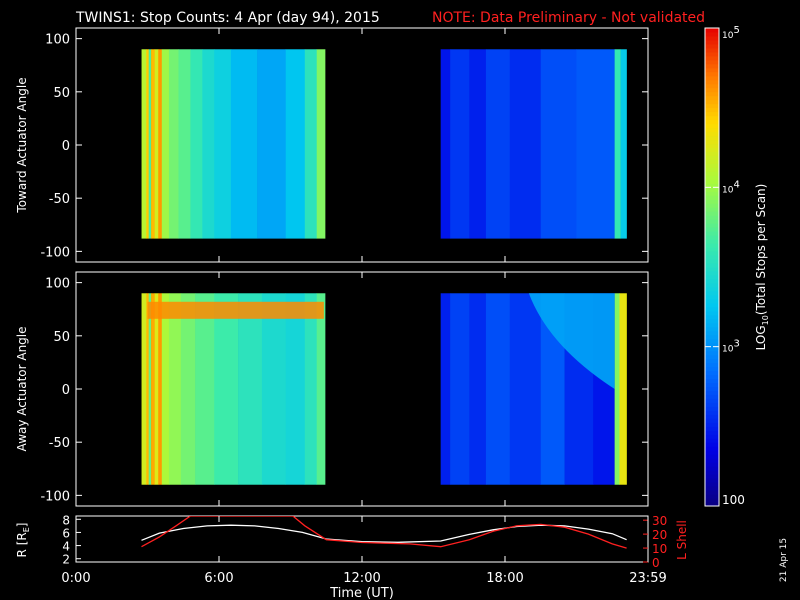  Describe the element at coordinates (295, 389) in the screenshot. I see `away-seg0-col13` at that location.